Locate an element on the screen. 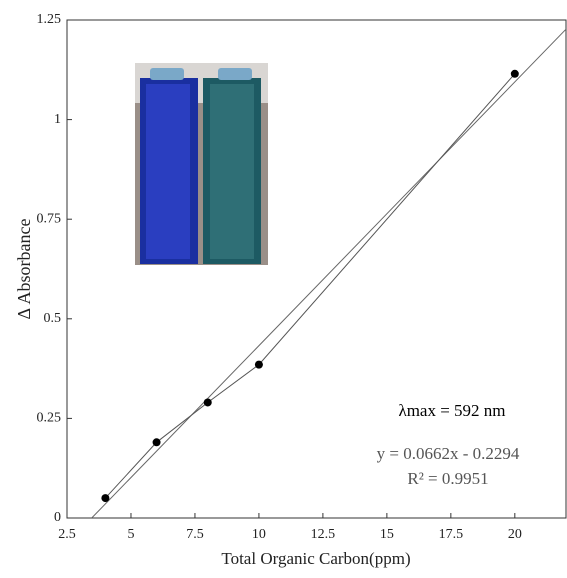  x-tick-label: 7.5 is located at coordinates (195, 534).